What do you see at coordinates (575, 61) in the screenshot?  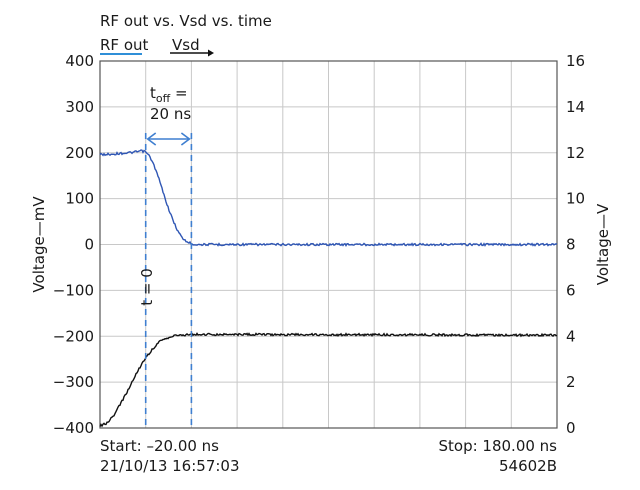 I see `right-tick-label: 16` at bounding box center [575, 61].